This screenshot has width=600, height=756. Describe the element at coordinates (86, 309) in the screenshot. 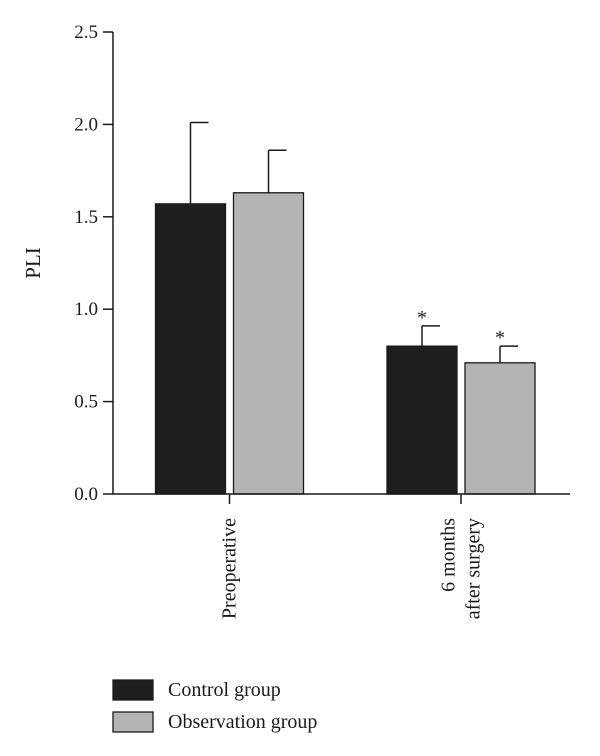

I see `y-tick-label: 1.0` at that location.